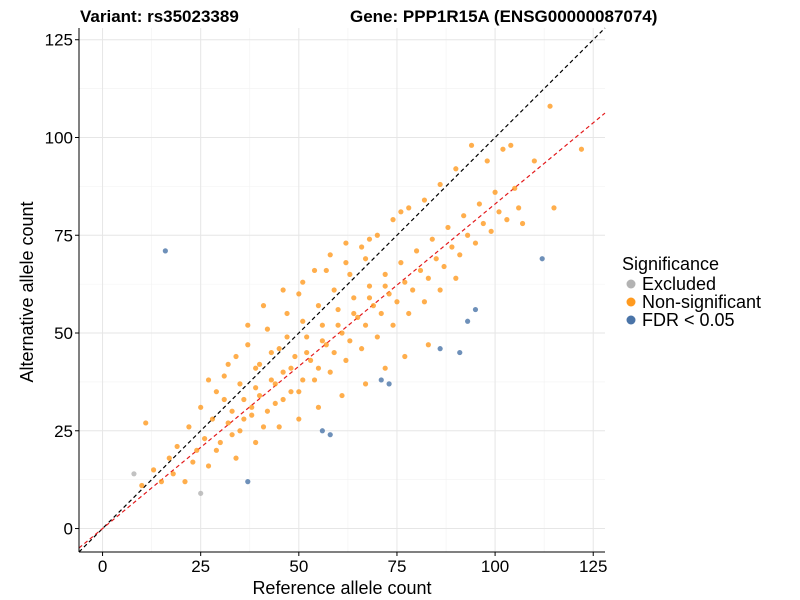  Describe the element at coordinates (495, 566) in the screenshot. I see `x-tick-label: 100` at that location.